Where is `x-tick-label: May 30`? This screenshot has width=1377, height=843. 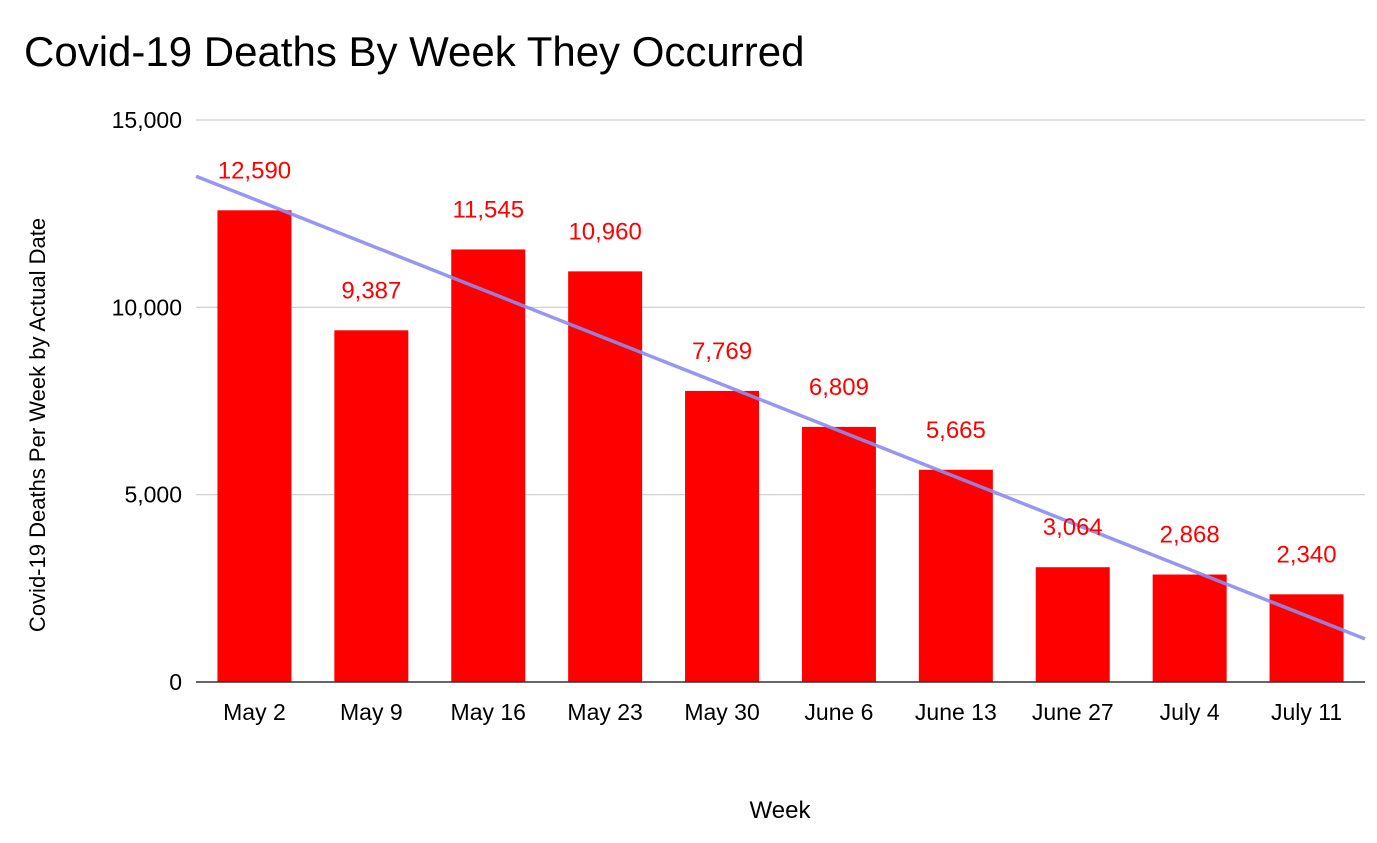
x-tick-label: May 30 is located at coordinates (721, 712).